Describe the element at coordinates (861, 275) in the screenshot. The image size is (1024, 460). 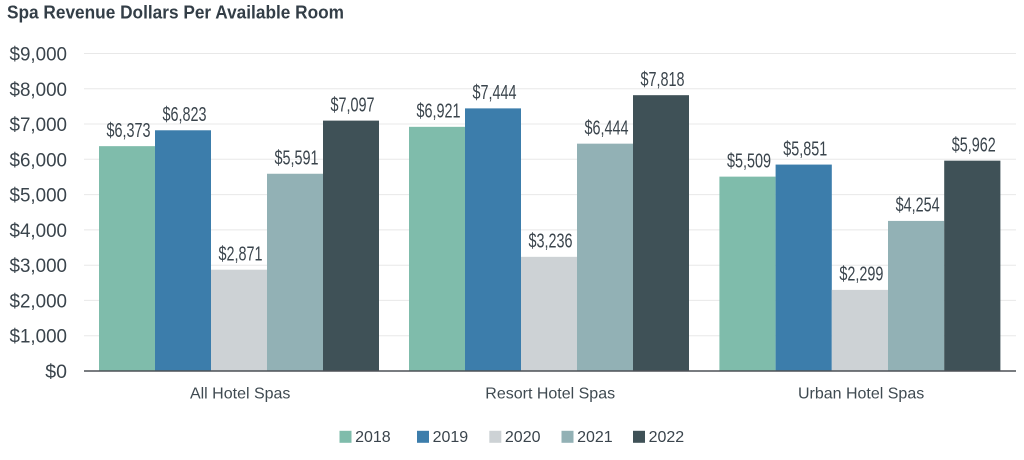
I see `svg-text: $2,299` at that location.